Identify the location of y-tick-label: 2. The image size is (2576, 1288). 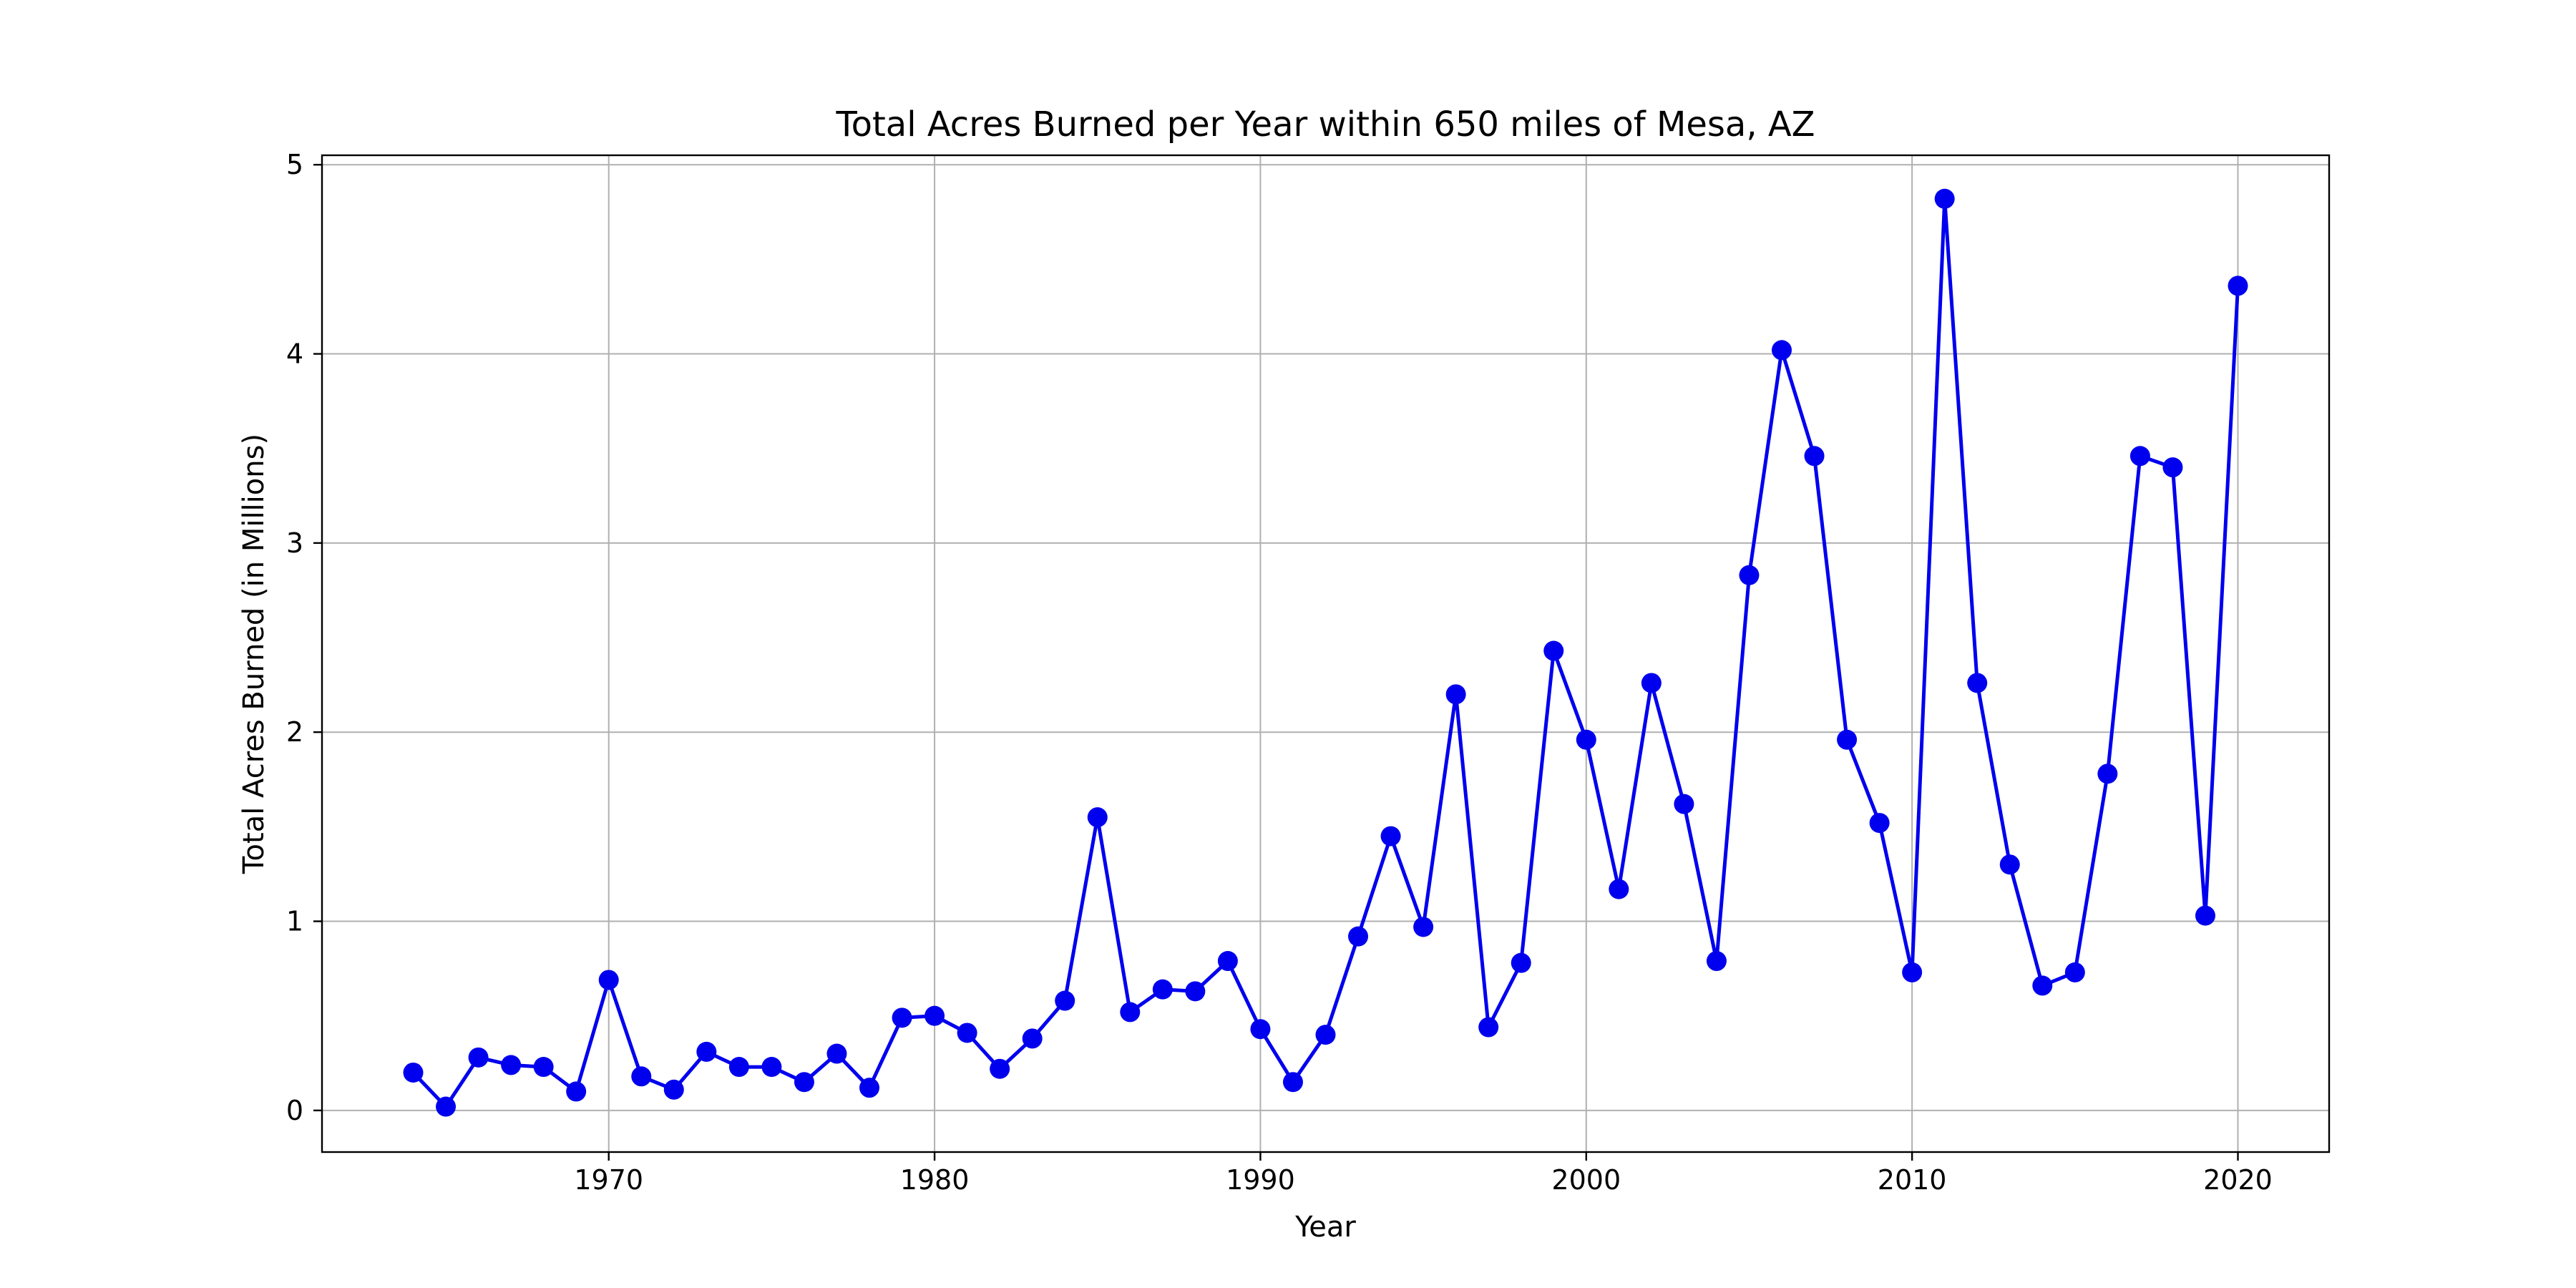
(294, 732).